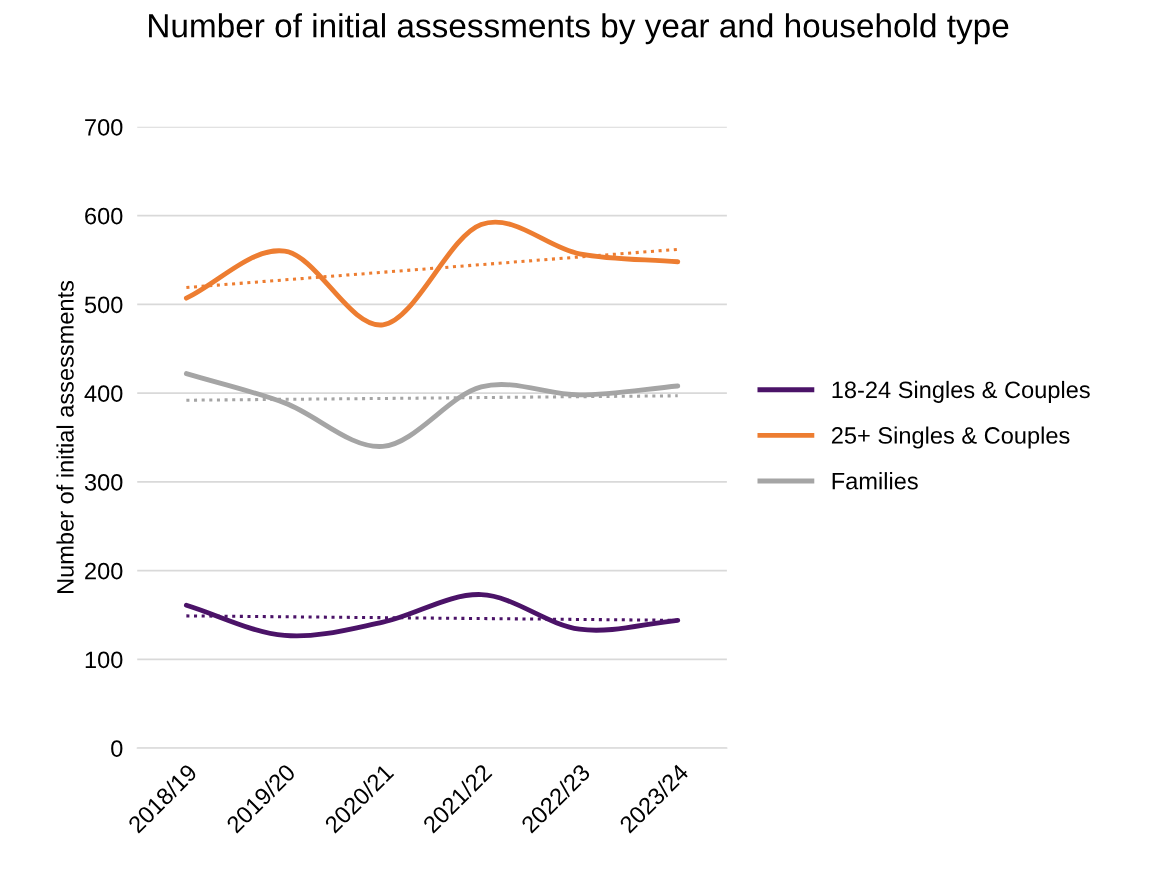  I want to click on y-tick-label: 600, so click(104, 216).